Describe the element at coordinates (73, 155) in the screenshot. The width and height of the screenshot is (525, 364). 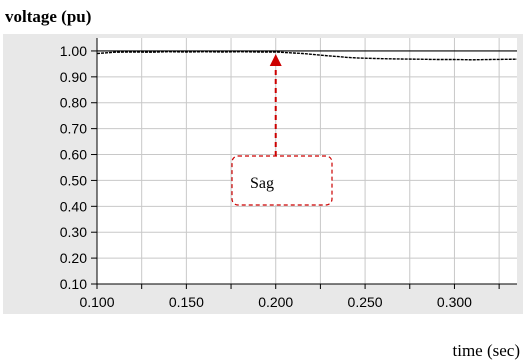
I see `y-tick-label: 0.60` at that location.